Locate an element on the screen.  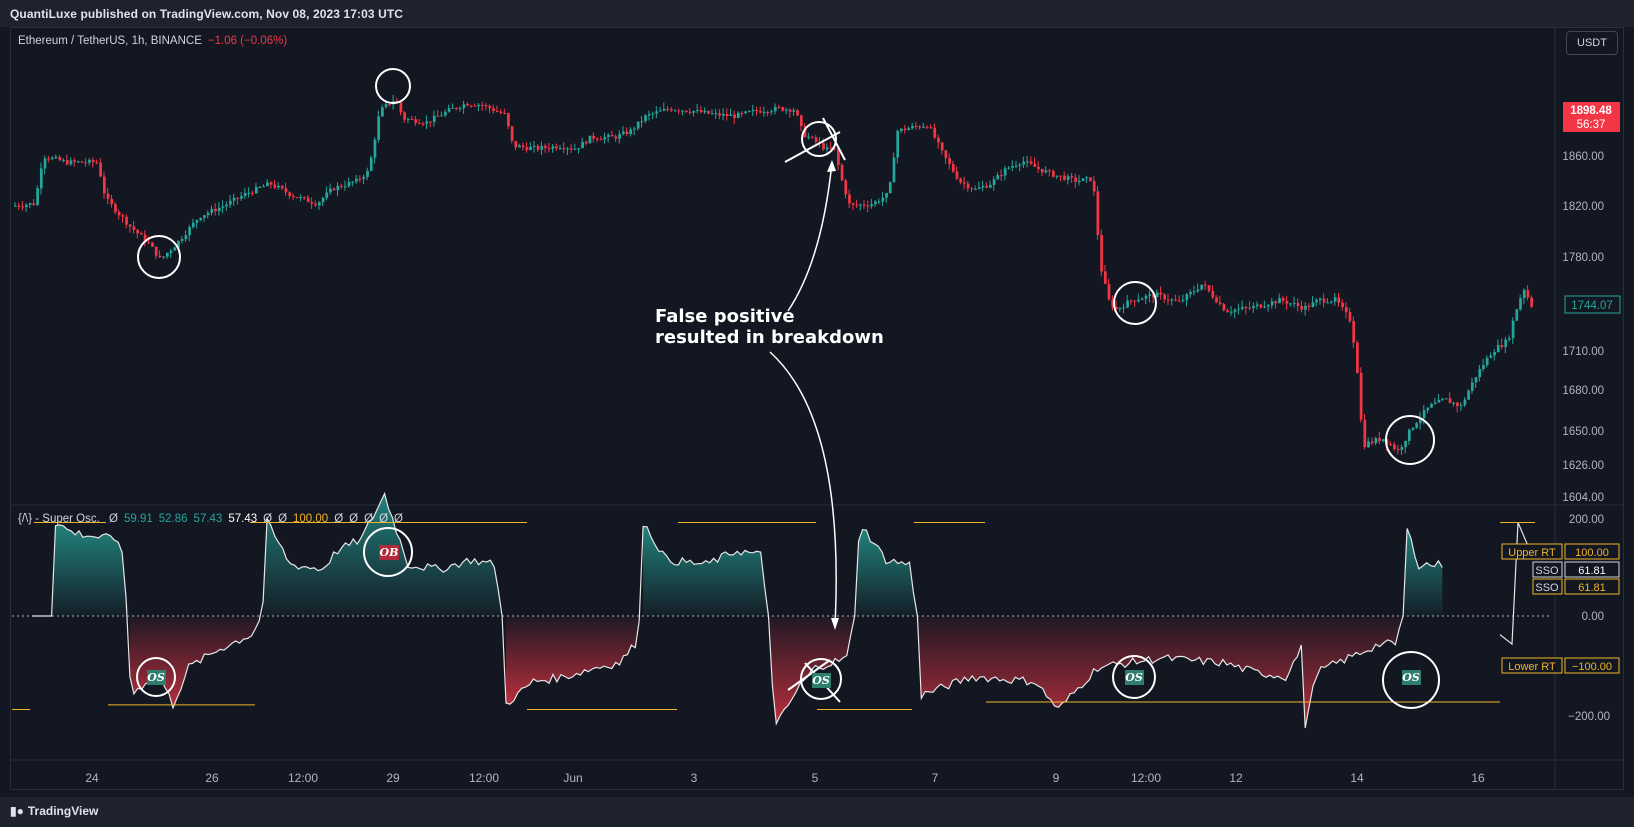
last-price-badge is located at coordinates (1591, 117).